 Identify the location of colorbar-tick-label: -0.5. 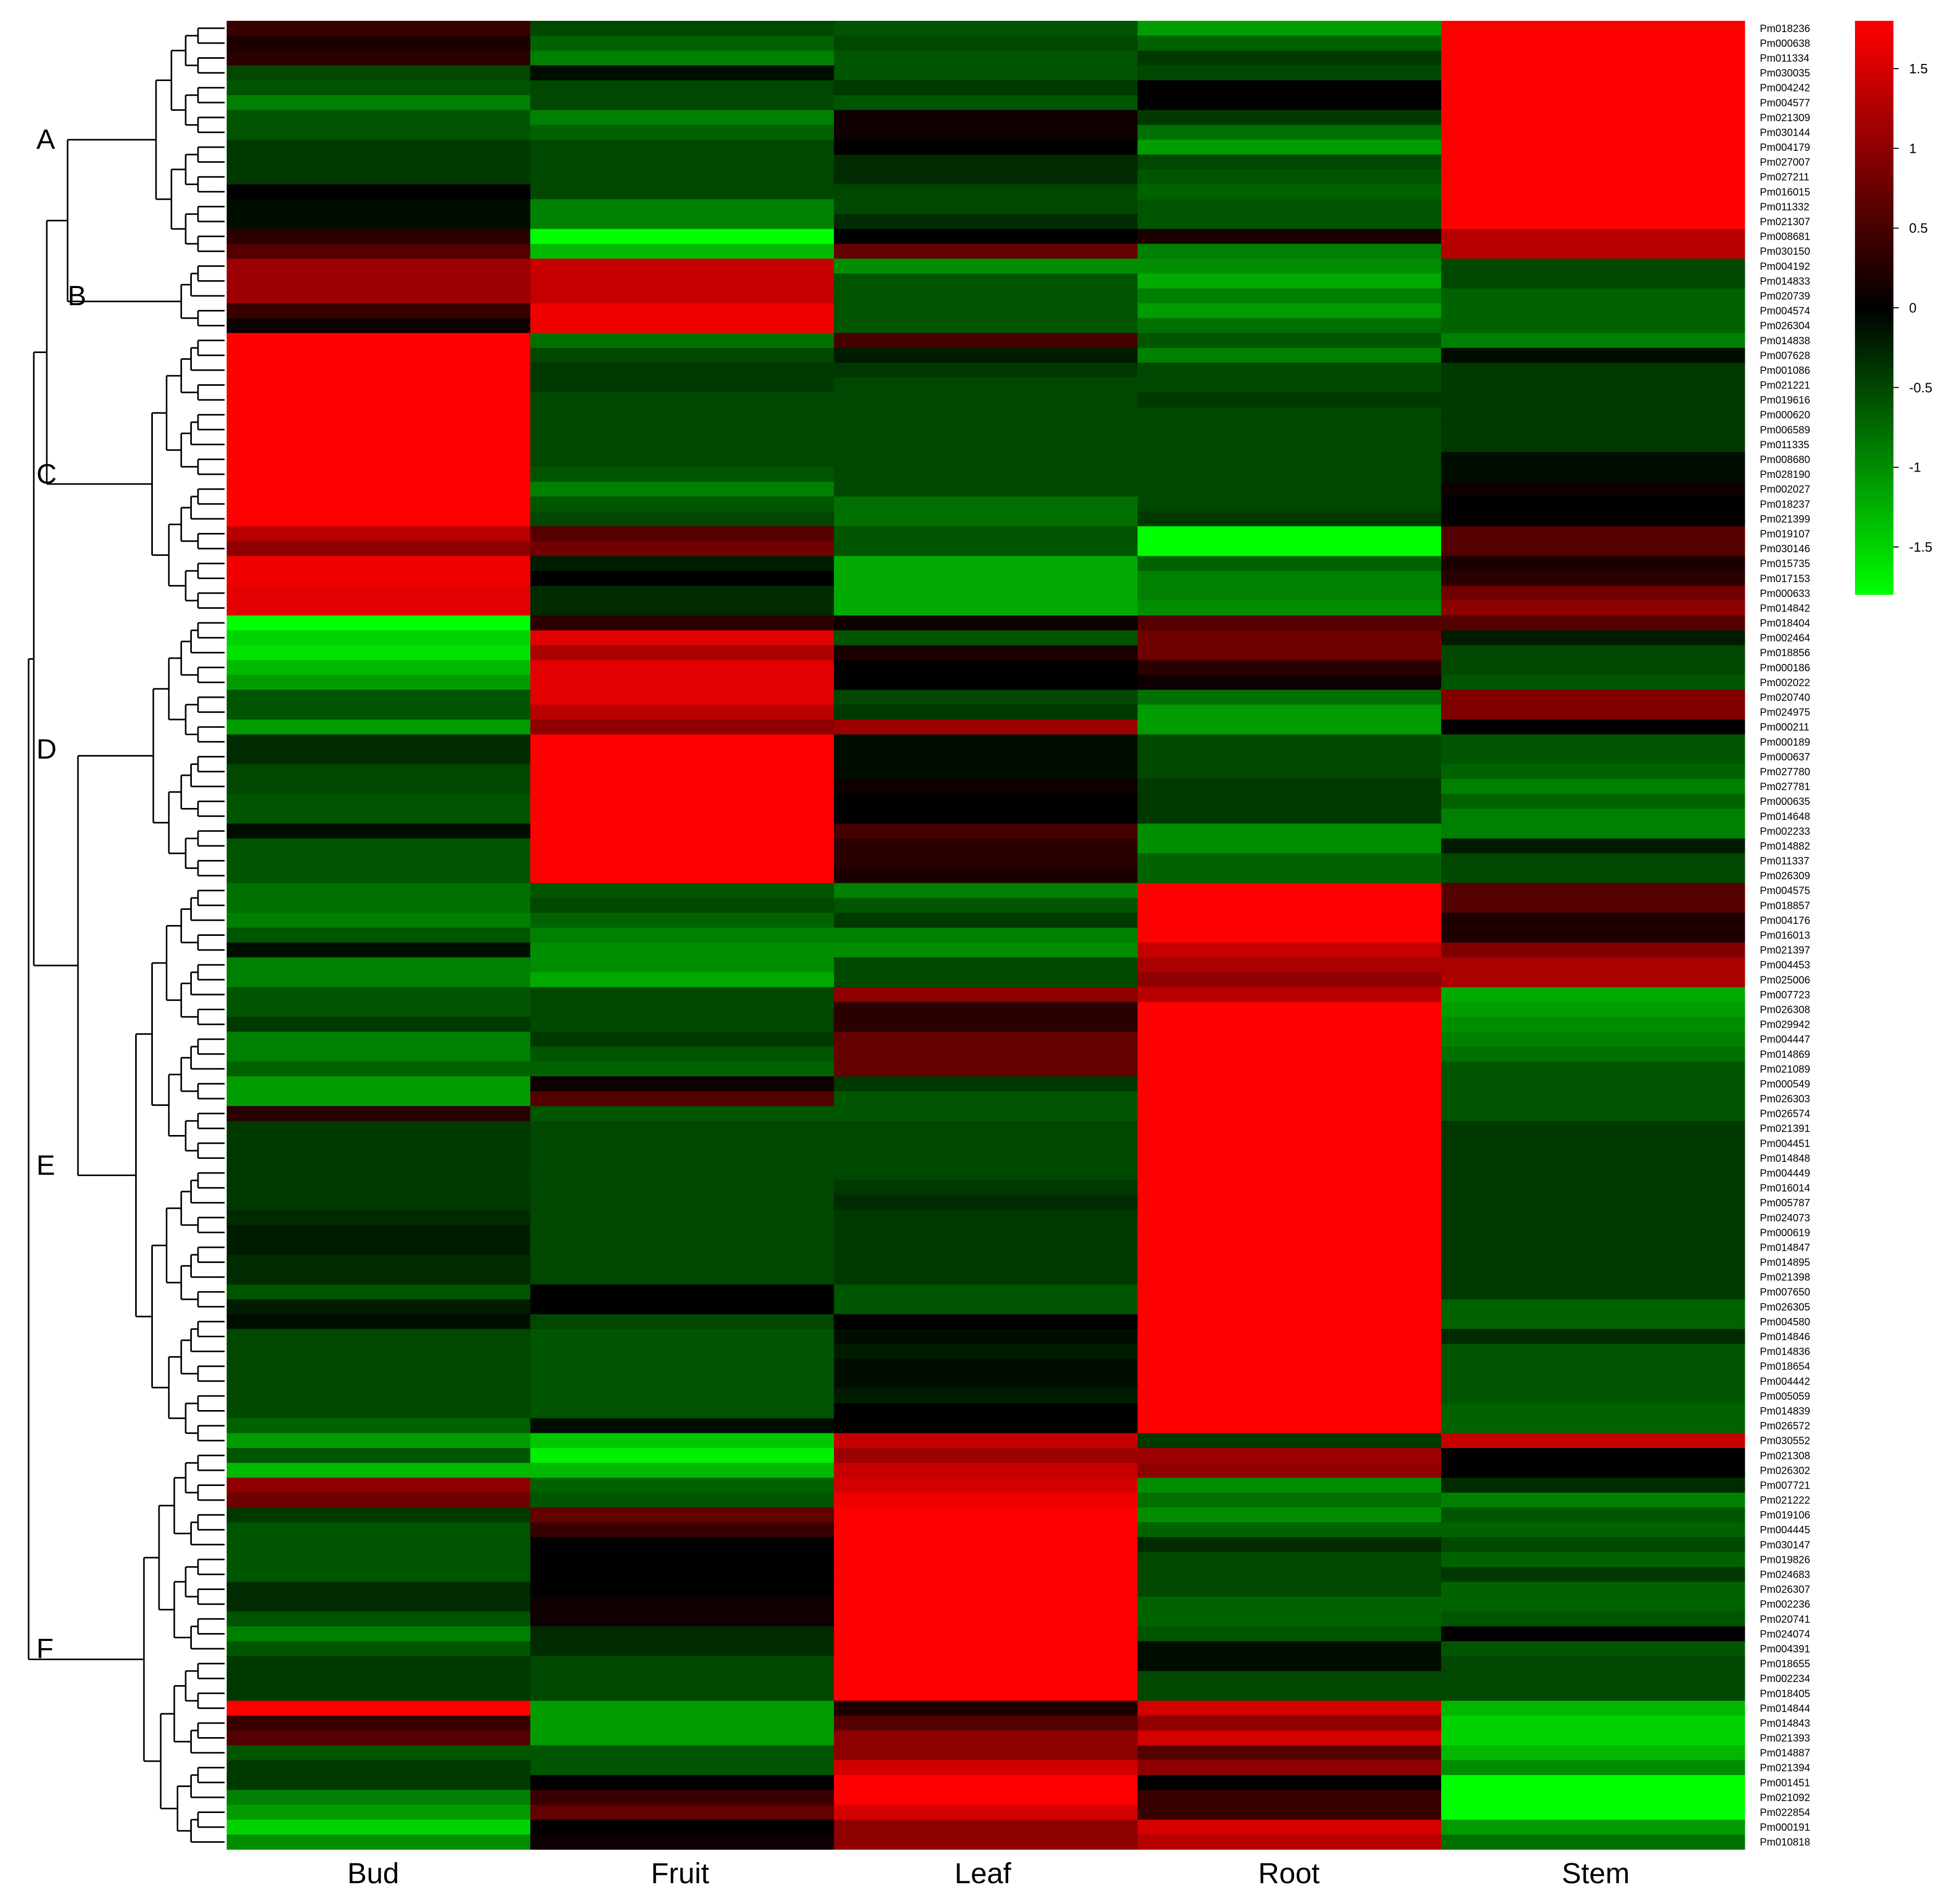
(1920, 387).